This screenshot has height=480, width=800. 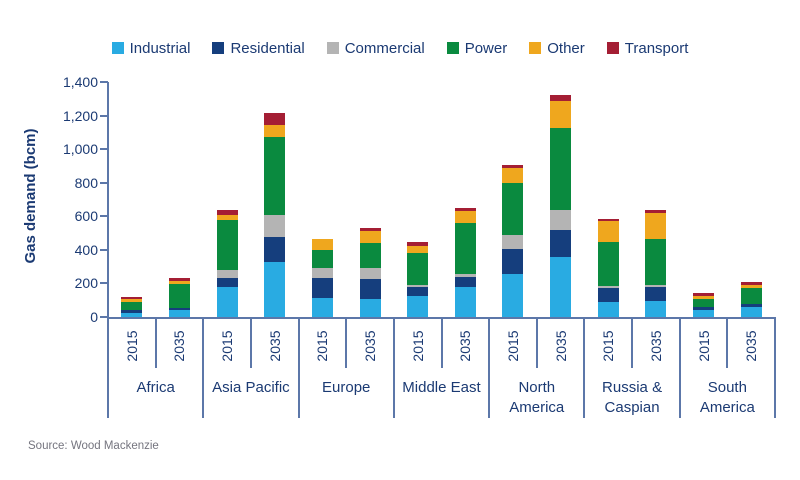 I want to click on legend-item-commercial: Commercial, so click(x=375, y=48).